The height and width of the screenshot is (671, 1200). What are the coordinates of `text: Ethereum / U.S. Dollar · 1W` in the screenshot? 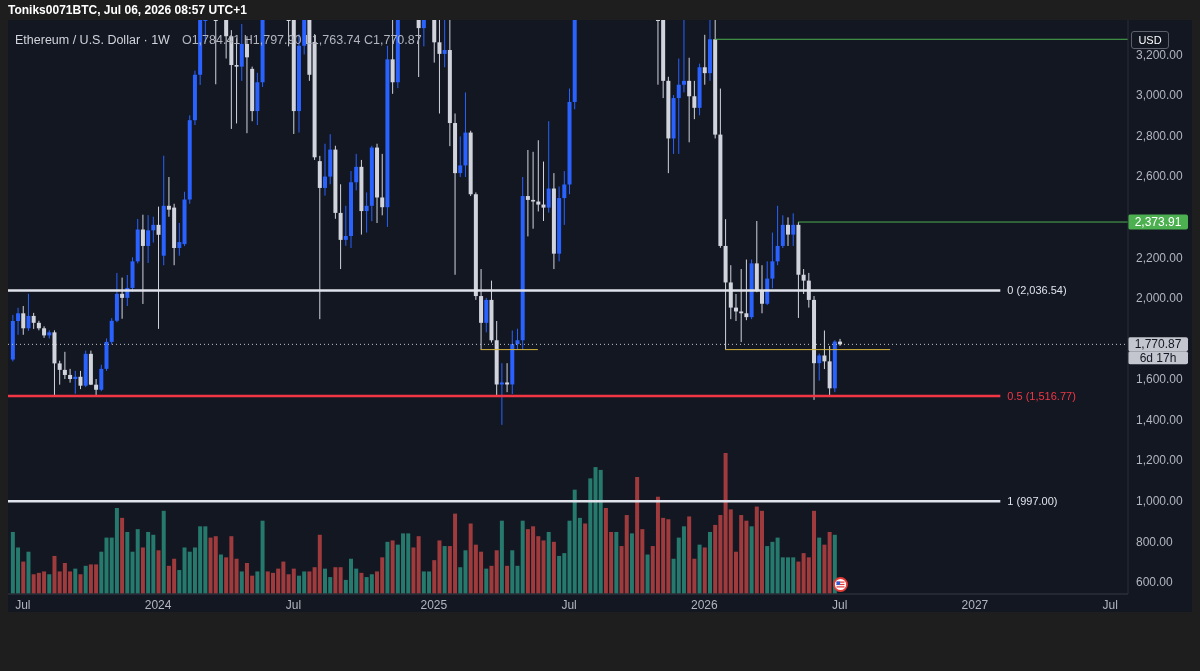 It's located at (92, 40).